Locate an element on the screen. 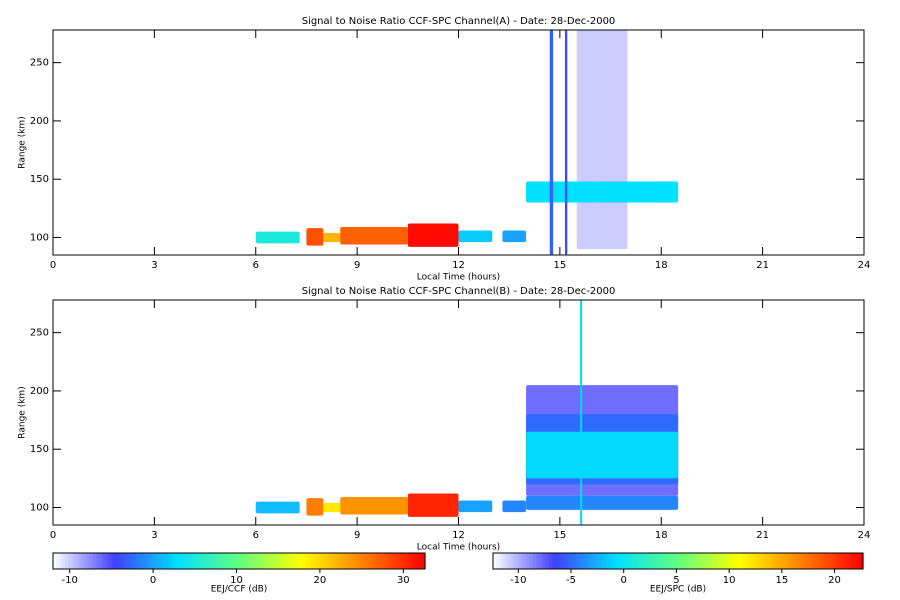  colorbar-frame is located at coordinates (239, 561).